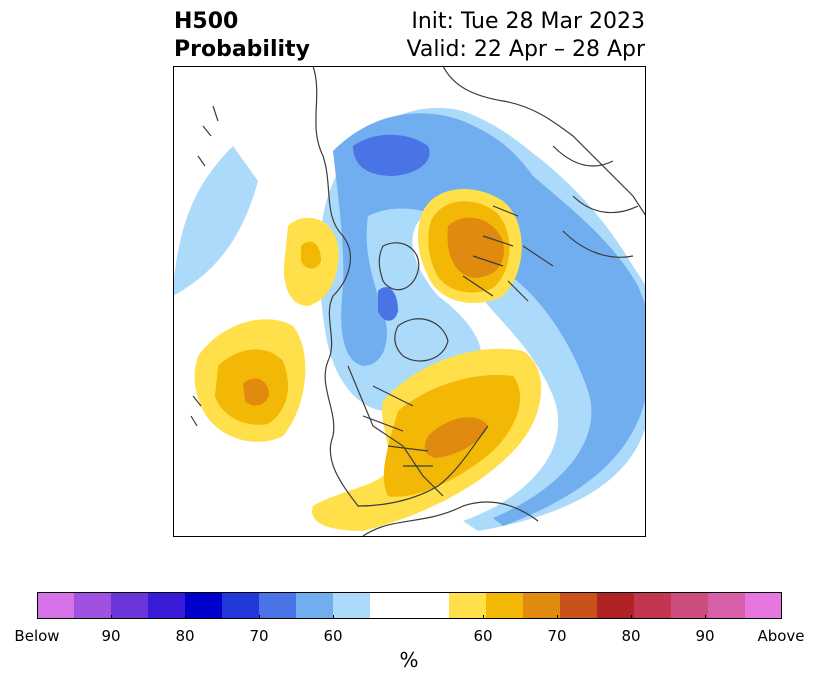  I want to click on colorbar-unit-label: %, so click(409, 660).